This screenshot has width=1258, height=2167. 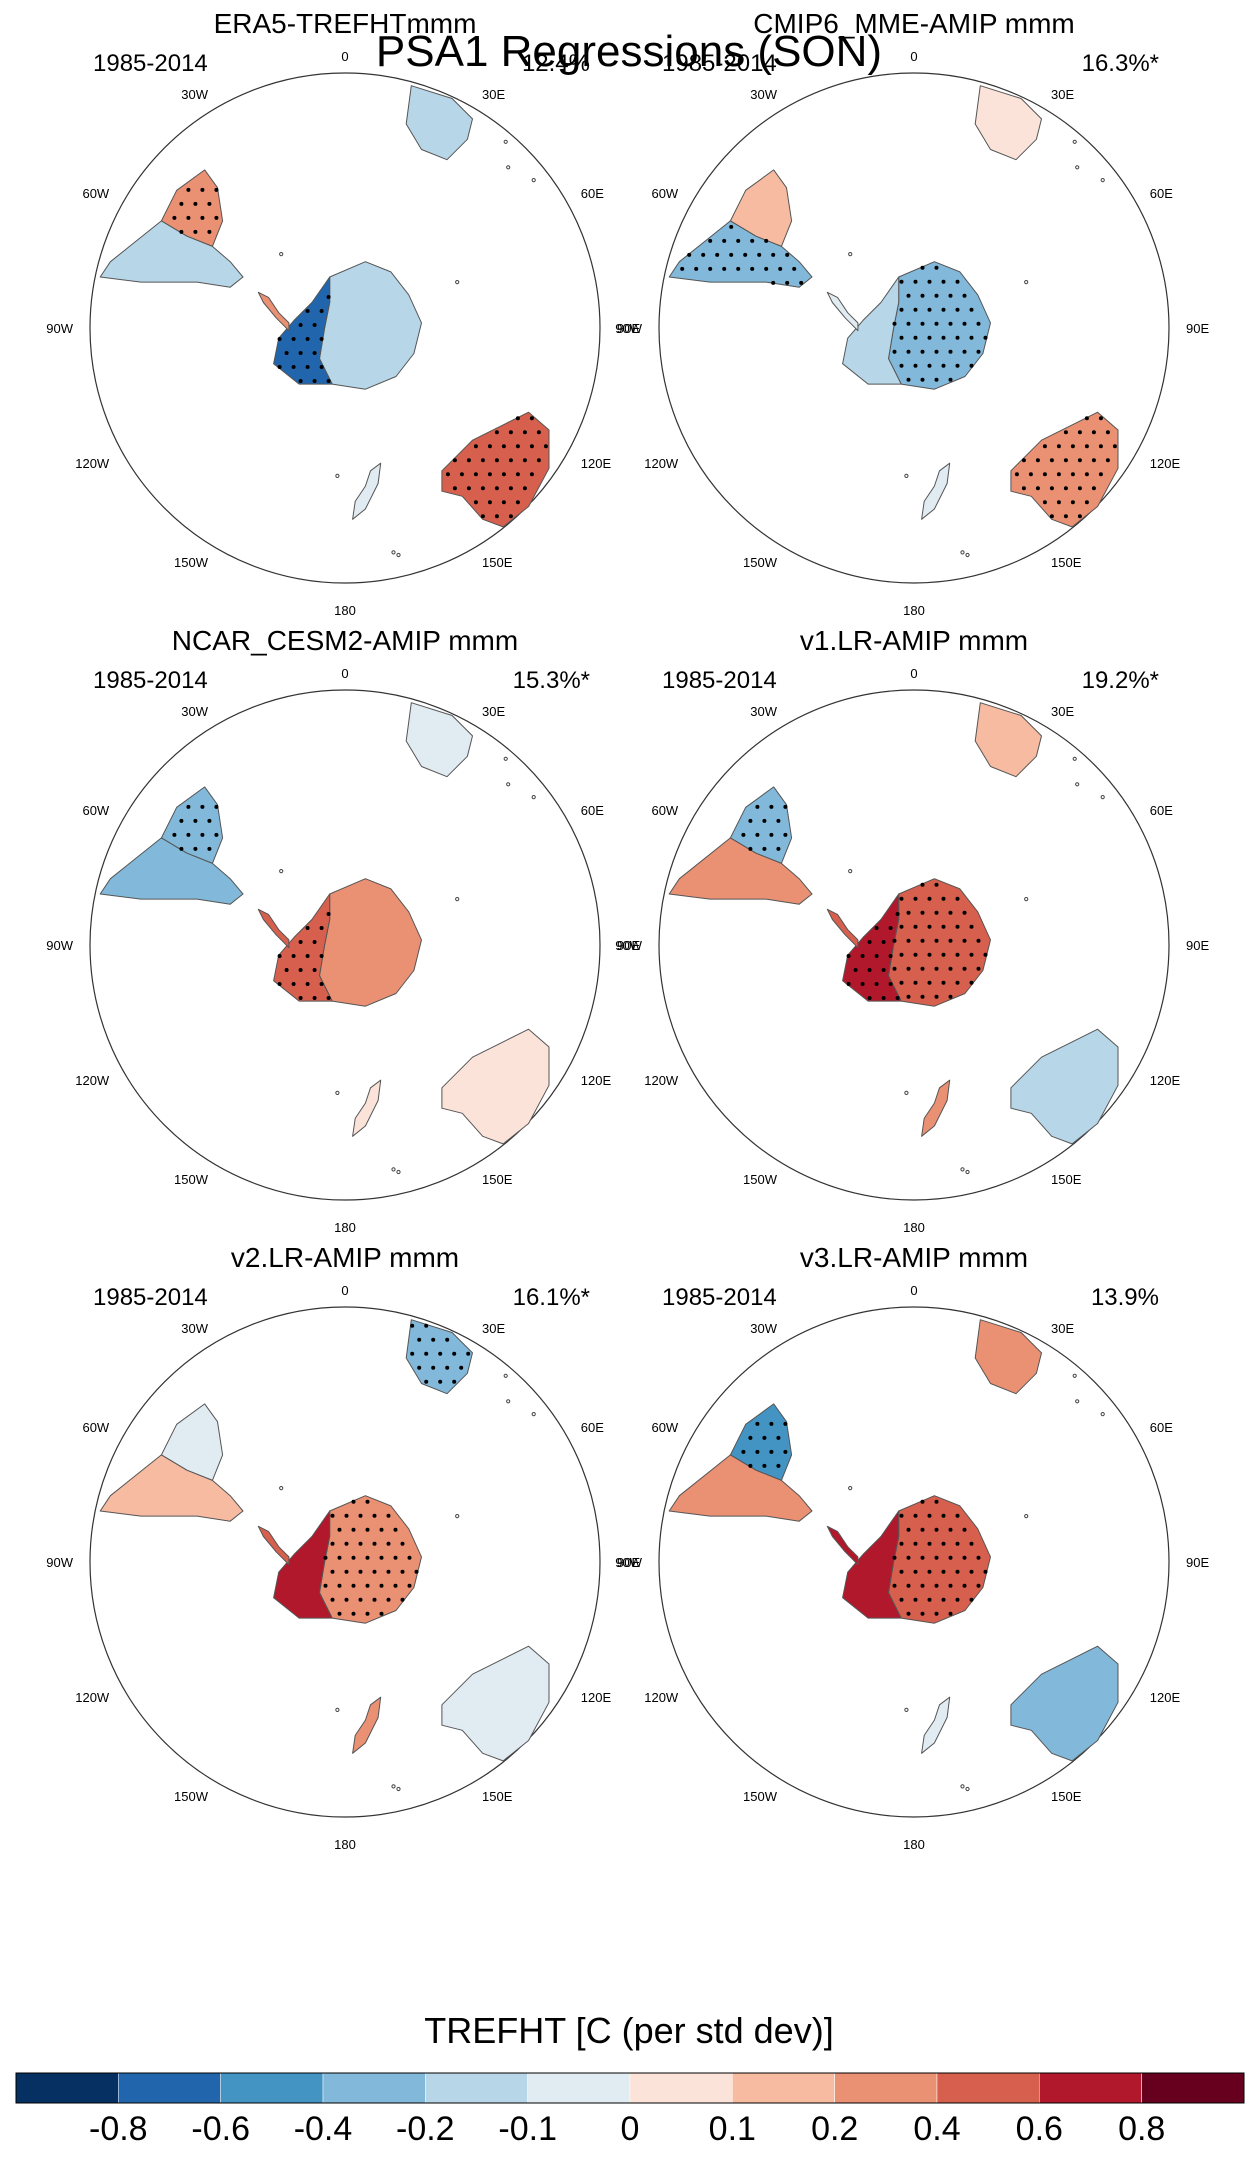 What do you see at coordinates (273, 311) in the screenshot?
I see `region-antarctic-peninsula` at bounding box center [273, 311].